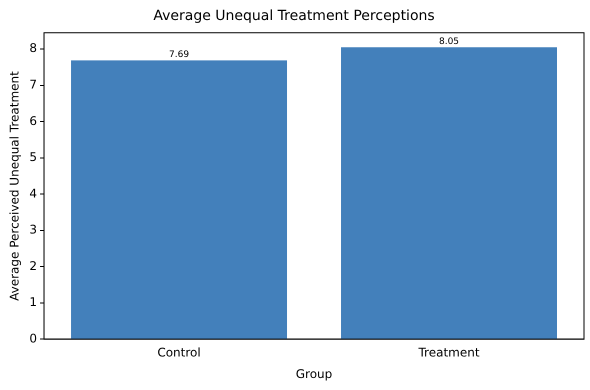 This screenshot has height=390, width=590. Describe the element at coordinates (33, 193) in the screenshot. I see `y-tick-label: 4` at that location.